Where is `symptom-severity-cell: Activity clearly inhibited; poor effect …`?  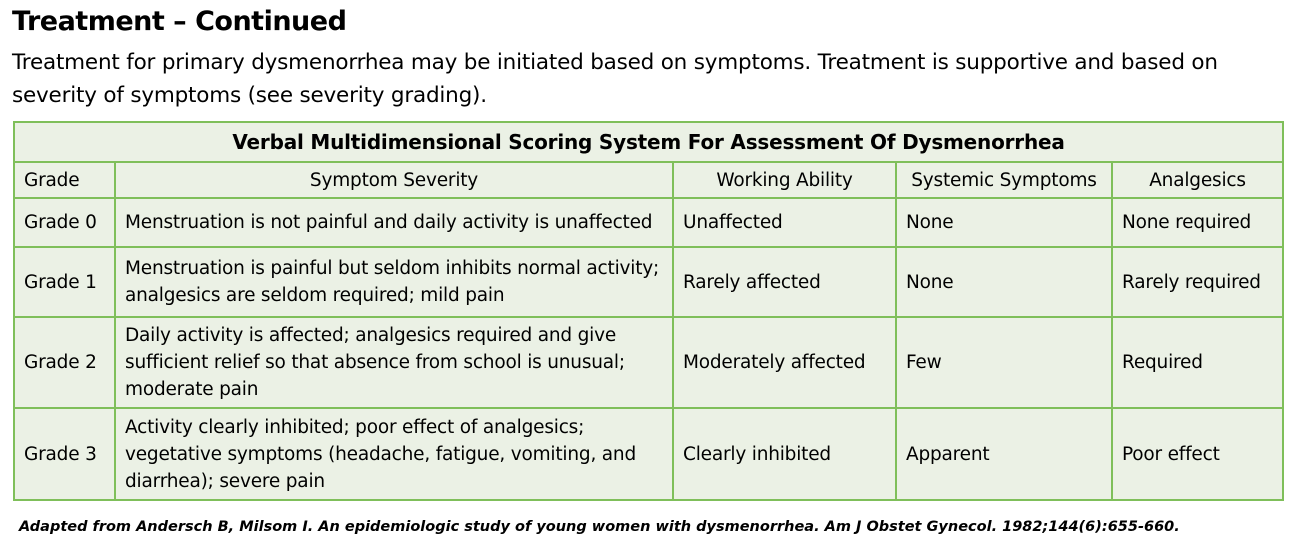
symptom-severity-cell: Activity clearly inhibited; poor effect … is located at coordinates (394, 454).